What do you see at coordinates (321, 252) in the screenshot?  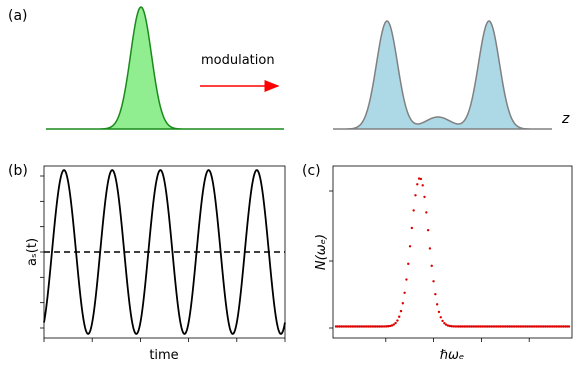 I see `panel-c-ylabel: N(ωₑ)` at bounding box center [321, 252].